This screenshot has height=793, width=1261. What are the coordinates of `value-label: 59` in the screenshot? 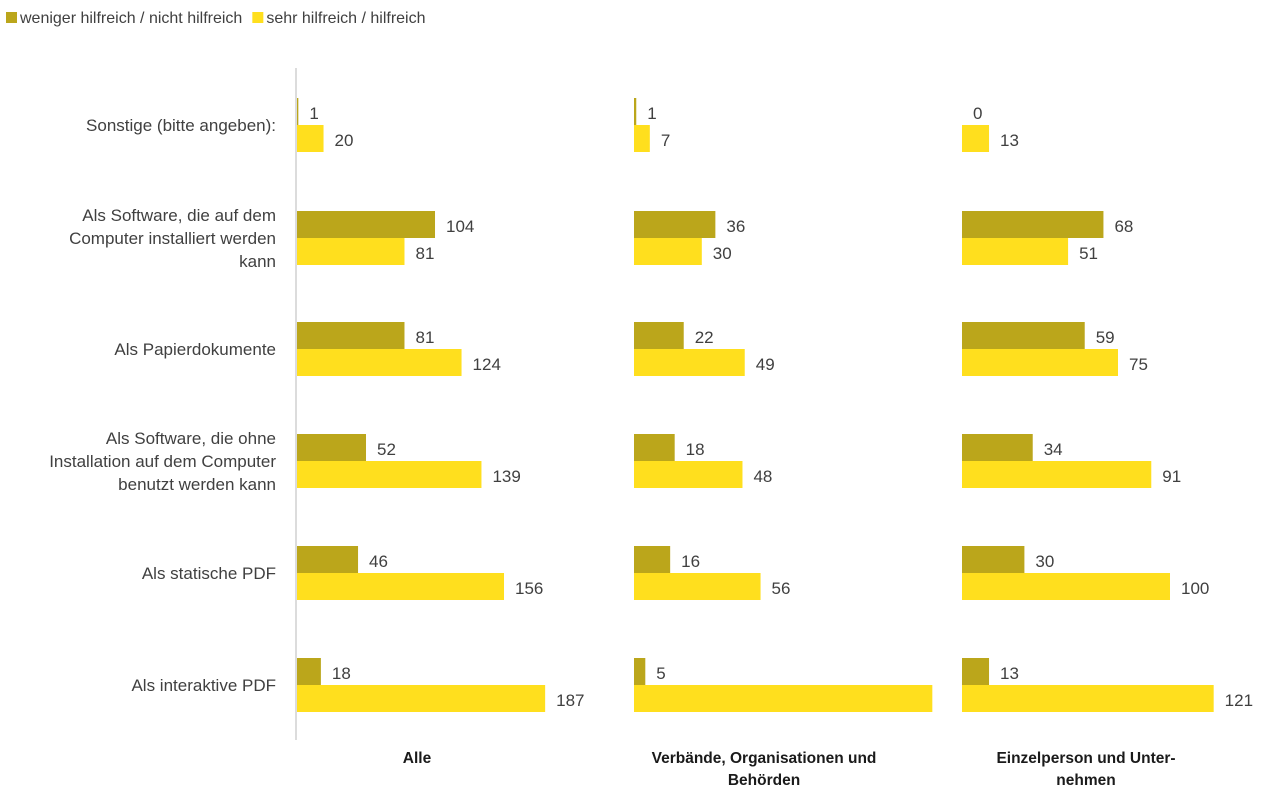 It's located at (1105, 337).